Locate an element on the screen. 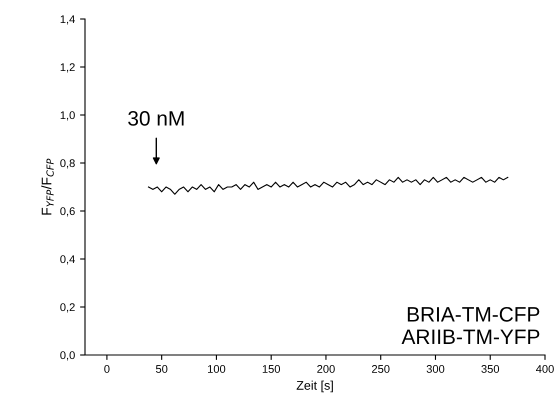 The image size is (560, 407). y-tick-label: 0,6 is located at coordinates (67, 211).